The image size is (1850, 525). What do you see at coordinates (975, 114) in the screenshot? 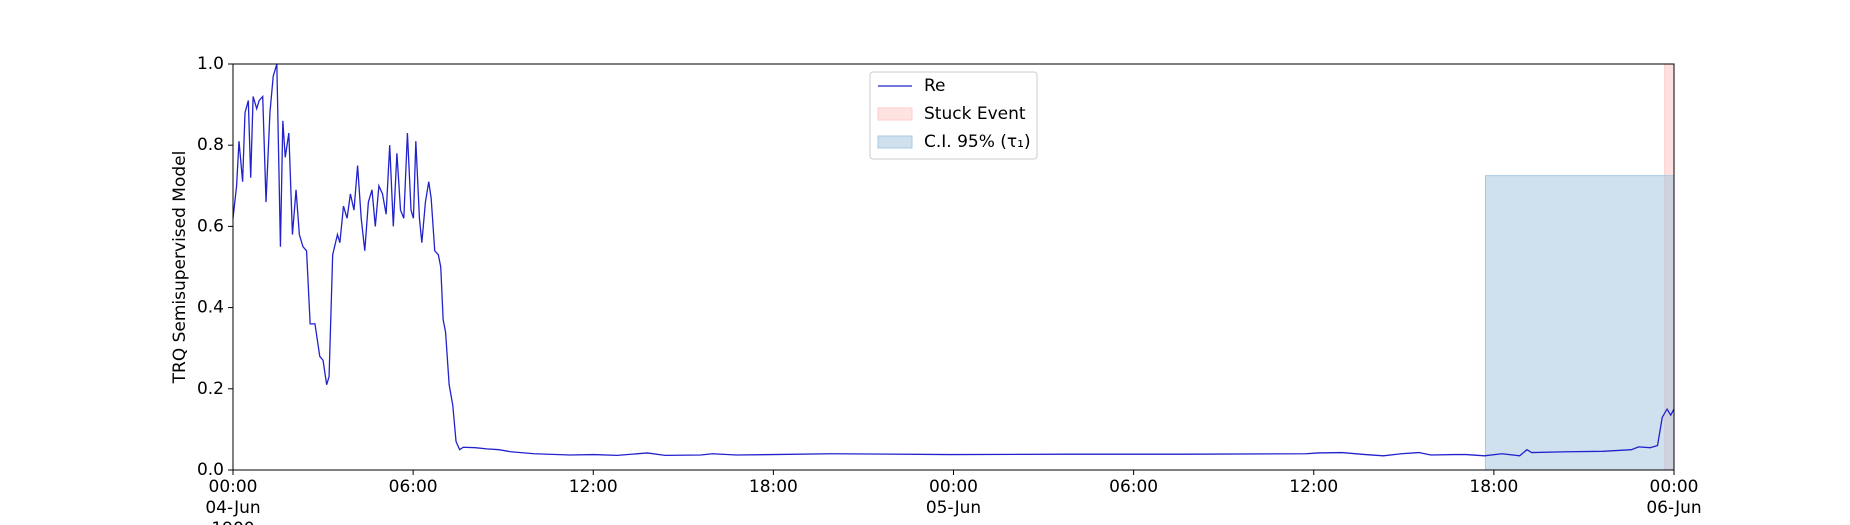
I see `legend-label: Stuck Event` at bounding box center [975, 114].